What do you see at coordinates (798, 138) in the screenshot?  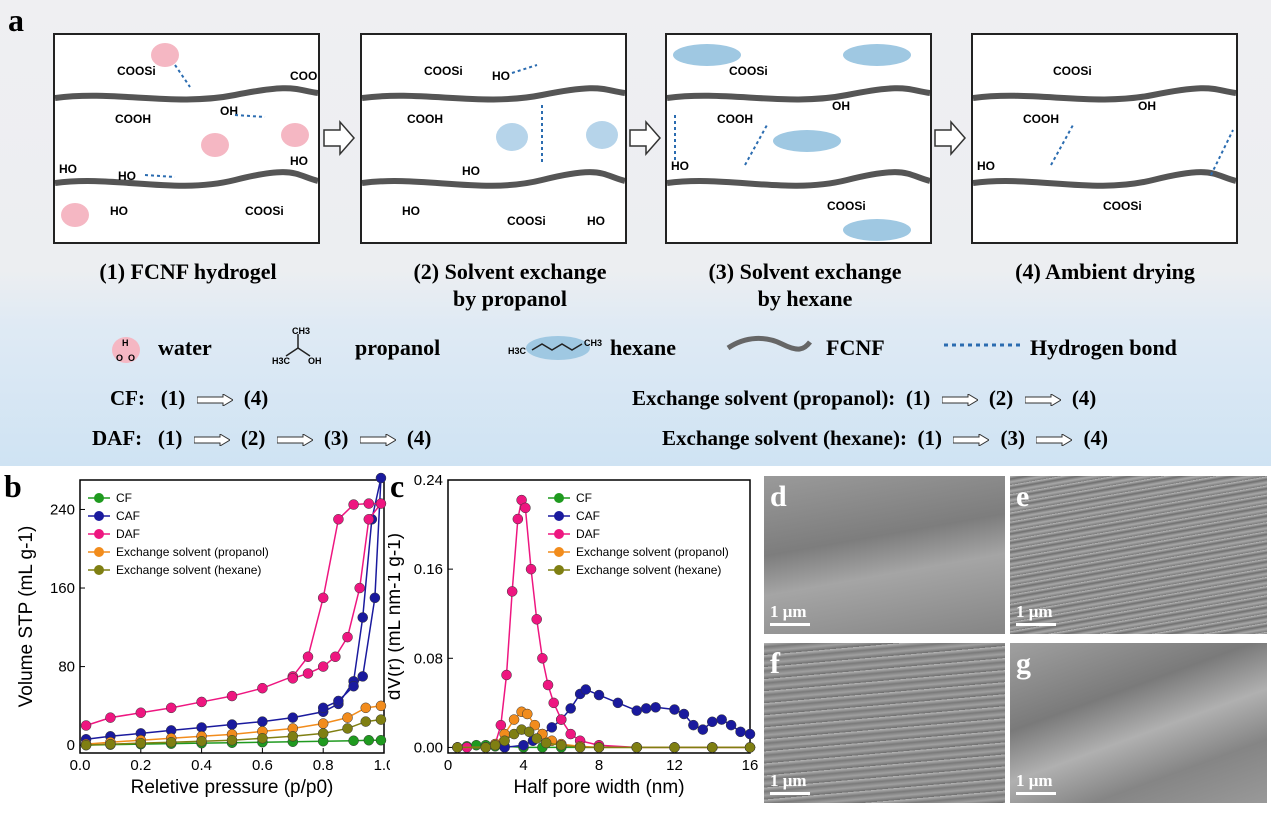 I see `stage-box-3: COOH COOSi COOSi HO OH` at bounding box center [798, 138].